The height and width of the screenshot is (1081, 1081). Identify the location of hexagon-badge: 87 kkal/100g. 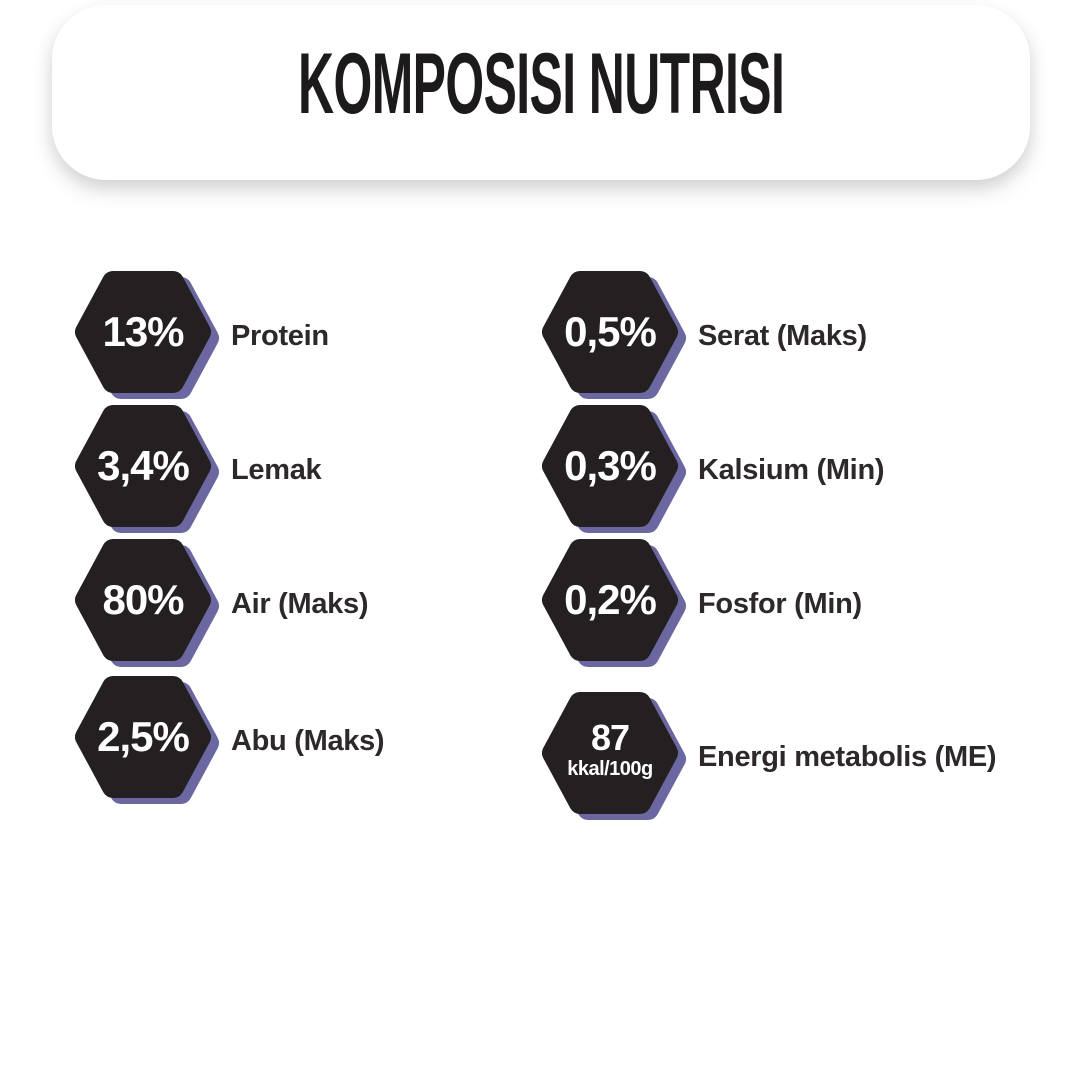
(615, 757).